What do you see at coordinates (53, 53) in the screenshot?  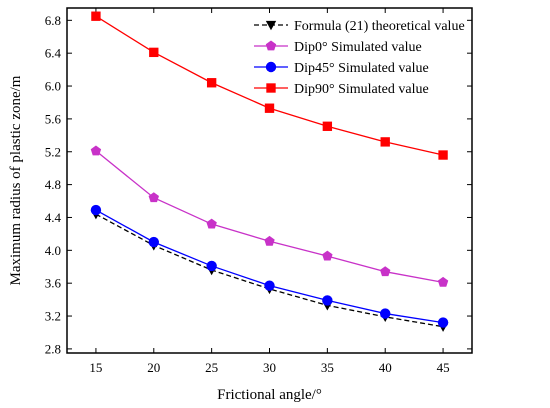 I see `y-tick-label: 6.4` at bounding box center [53, 53].